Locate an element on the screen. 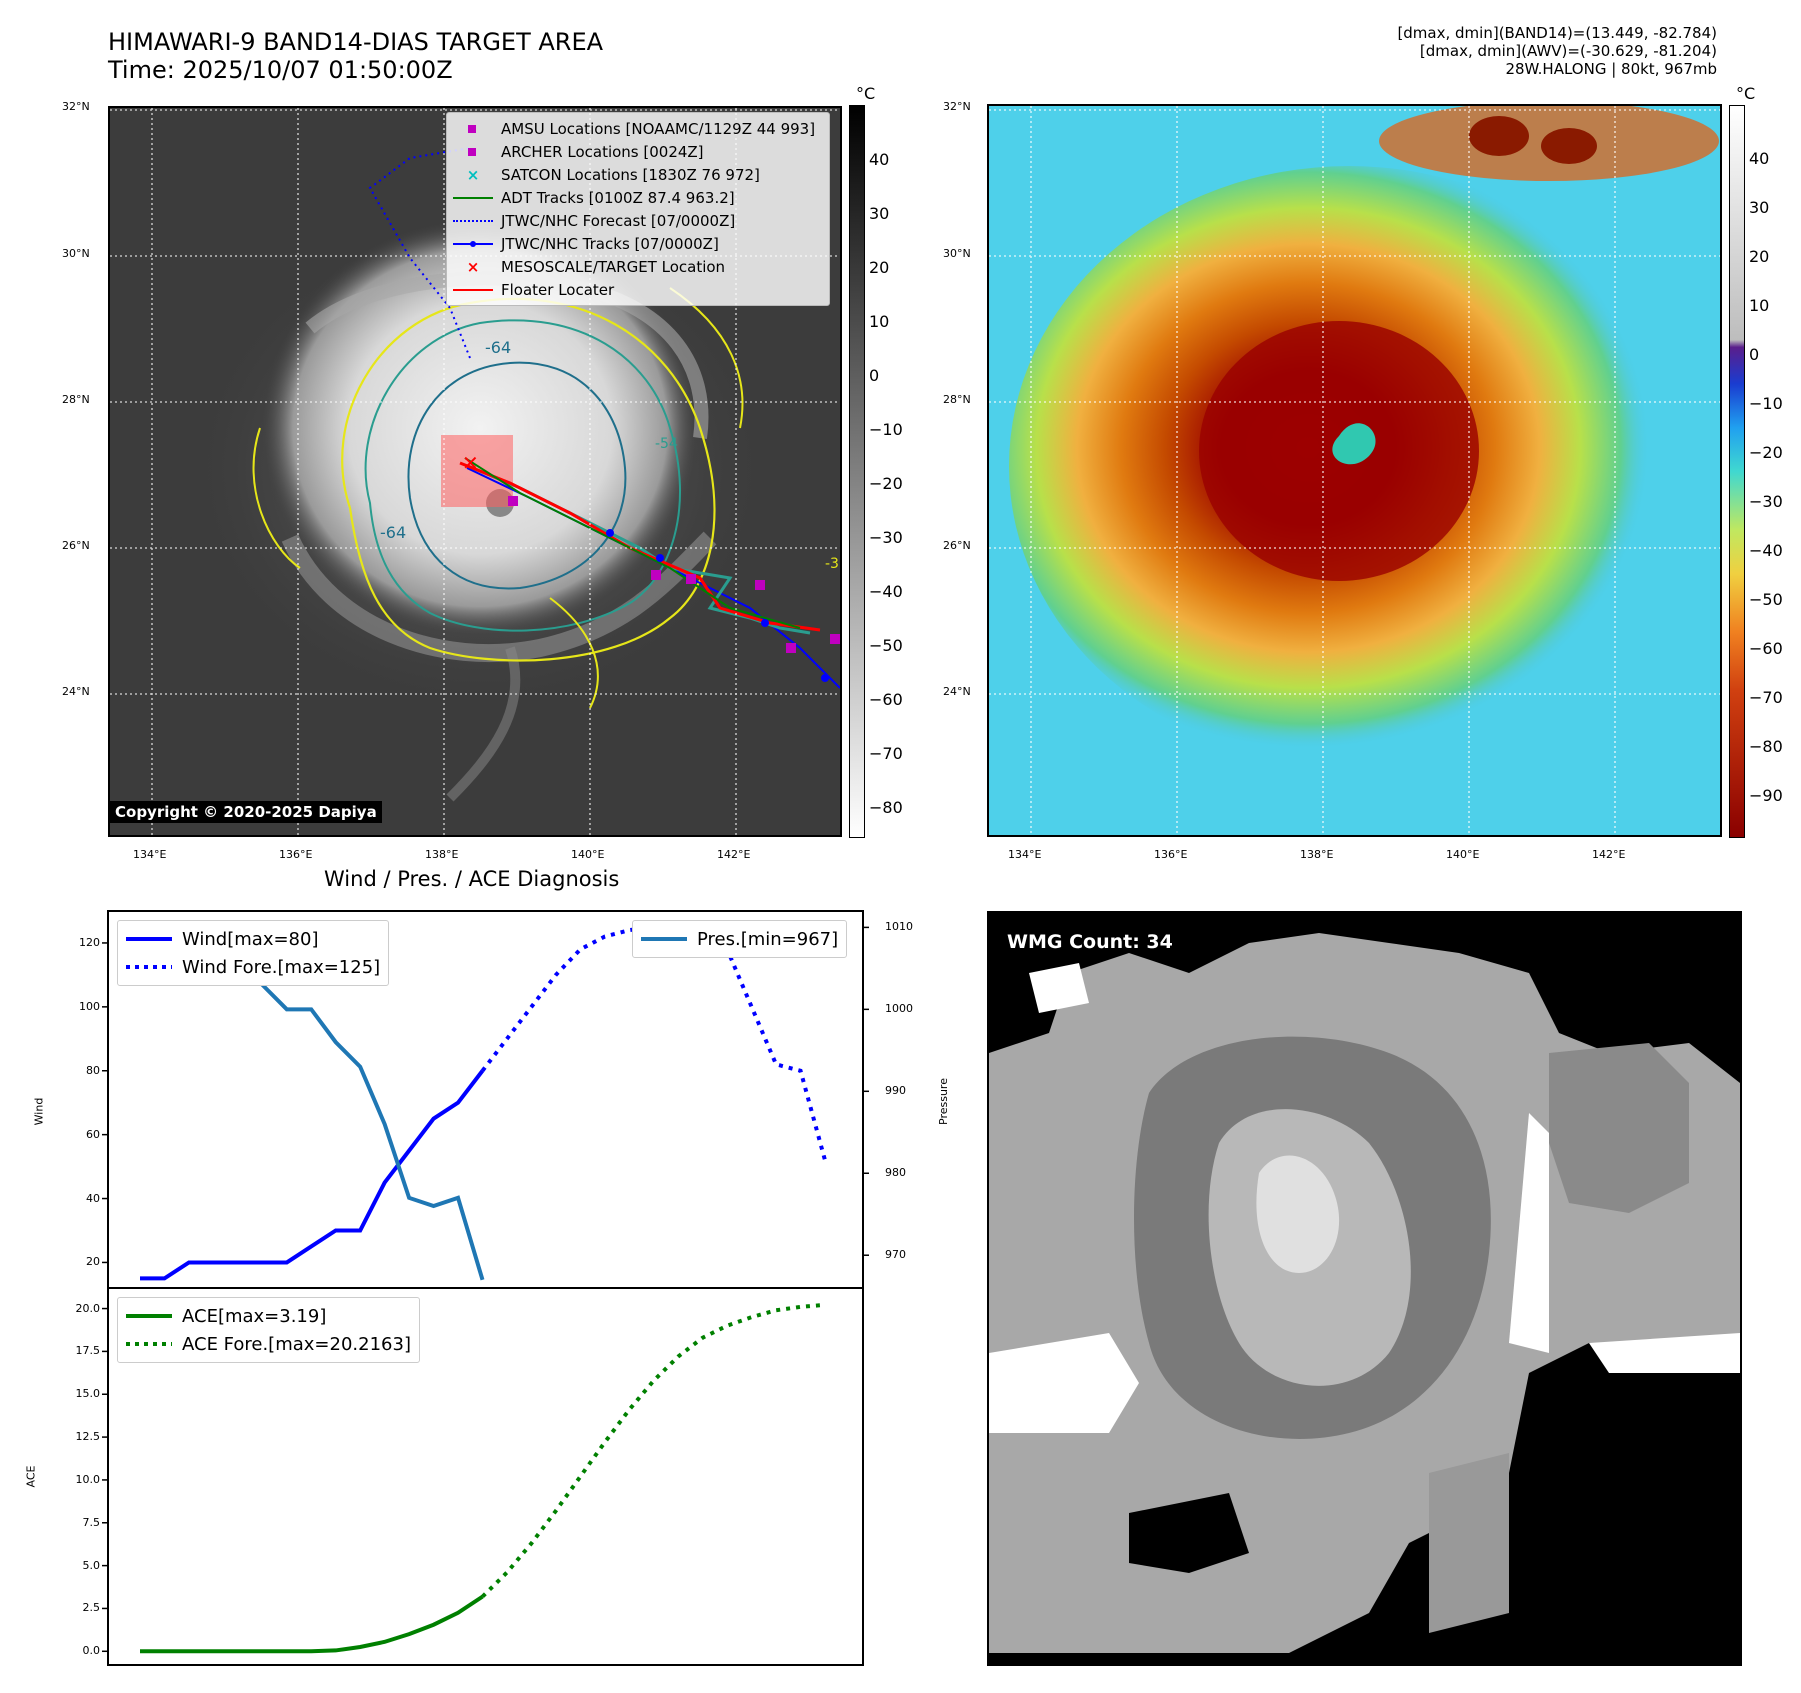 The height and width of the screenshot is (1693, 1801). colorbar-right-tick: −90 is located at coordinates (1766, 795).